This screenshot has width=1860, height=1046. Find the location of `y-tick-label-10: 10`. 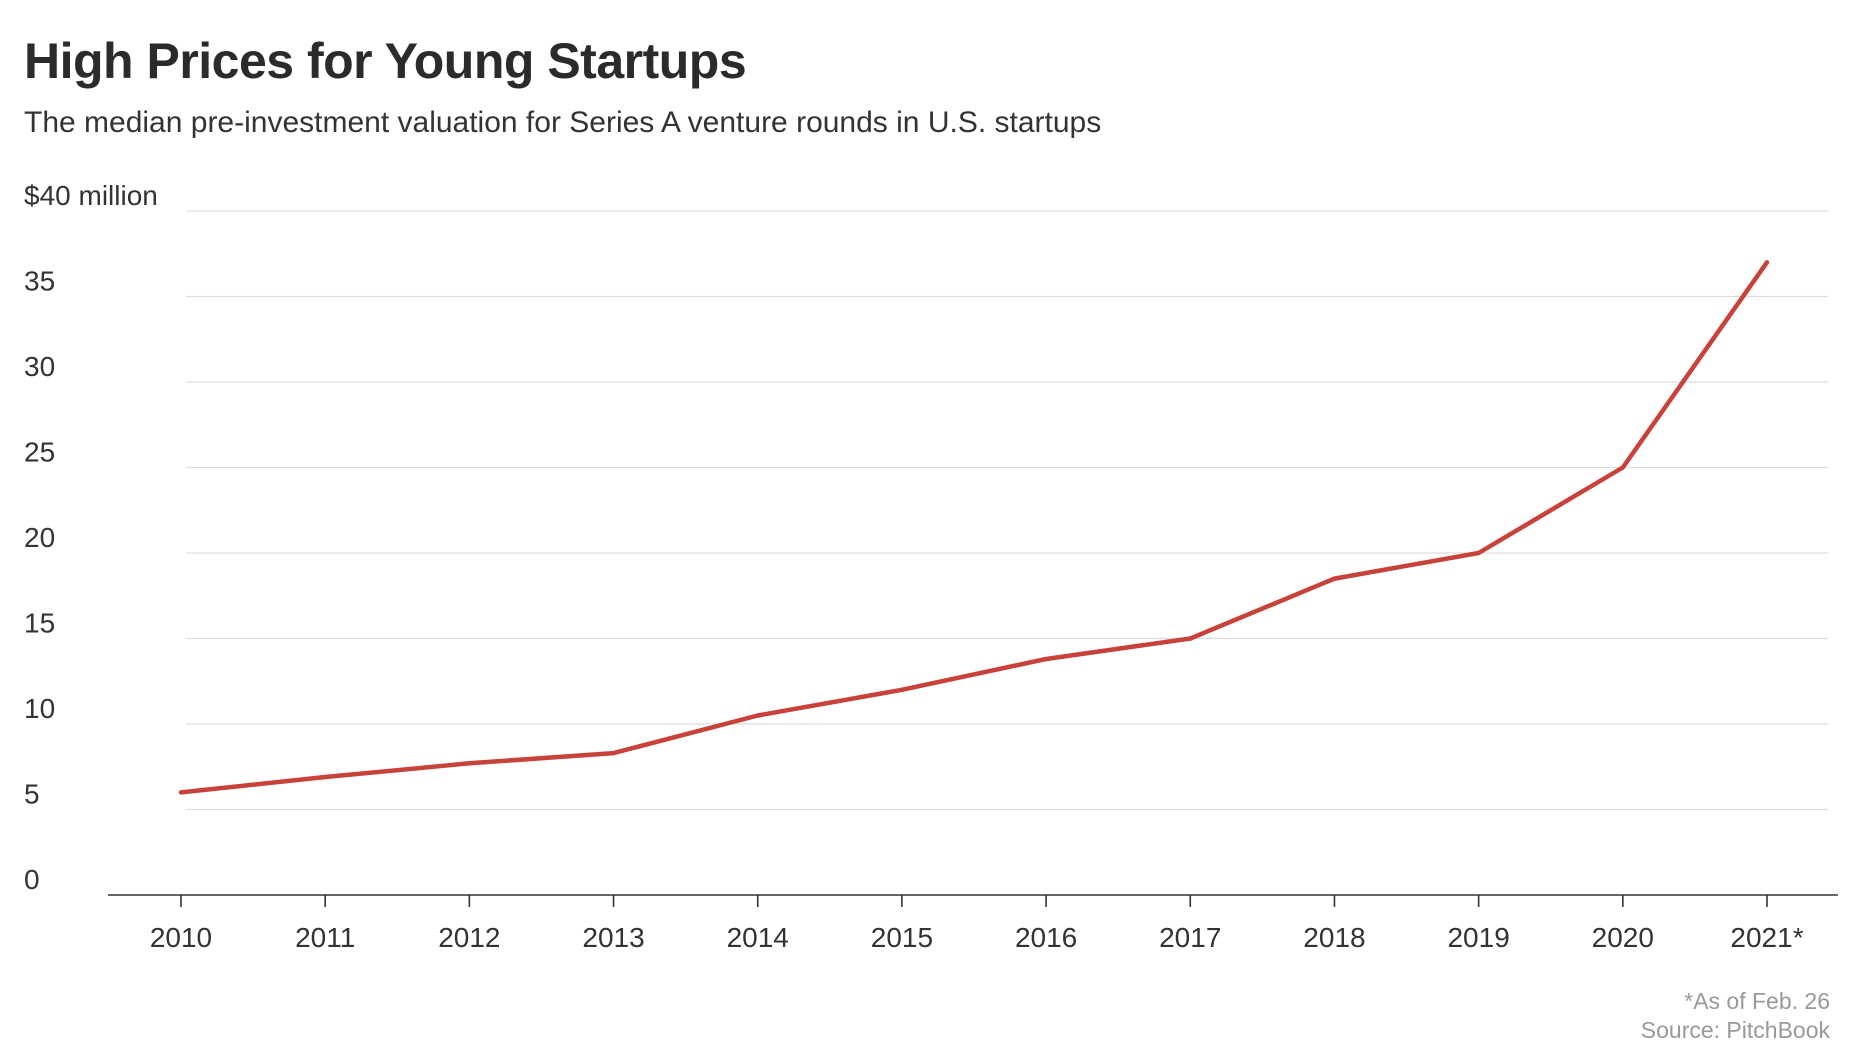

y-tick-label-10: 10 is located at coordinates (39, 708).